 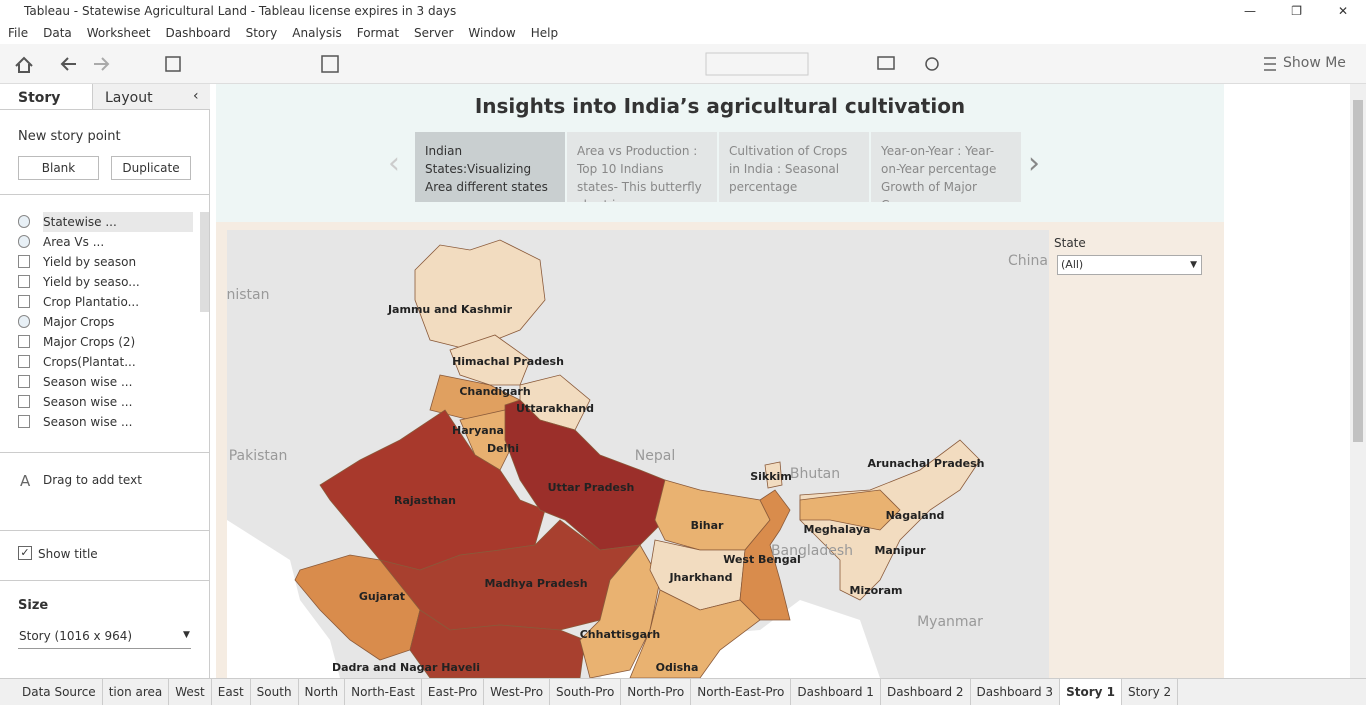 I want to click on country-label: nistan, so click(x=248, y=295).